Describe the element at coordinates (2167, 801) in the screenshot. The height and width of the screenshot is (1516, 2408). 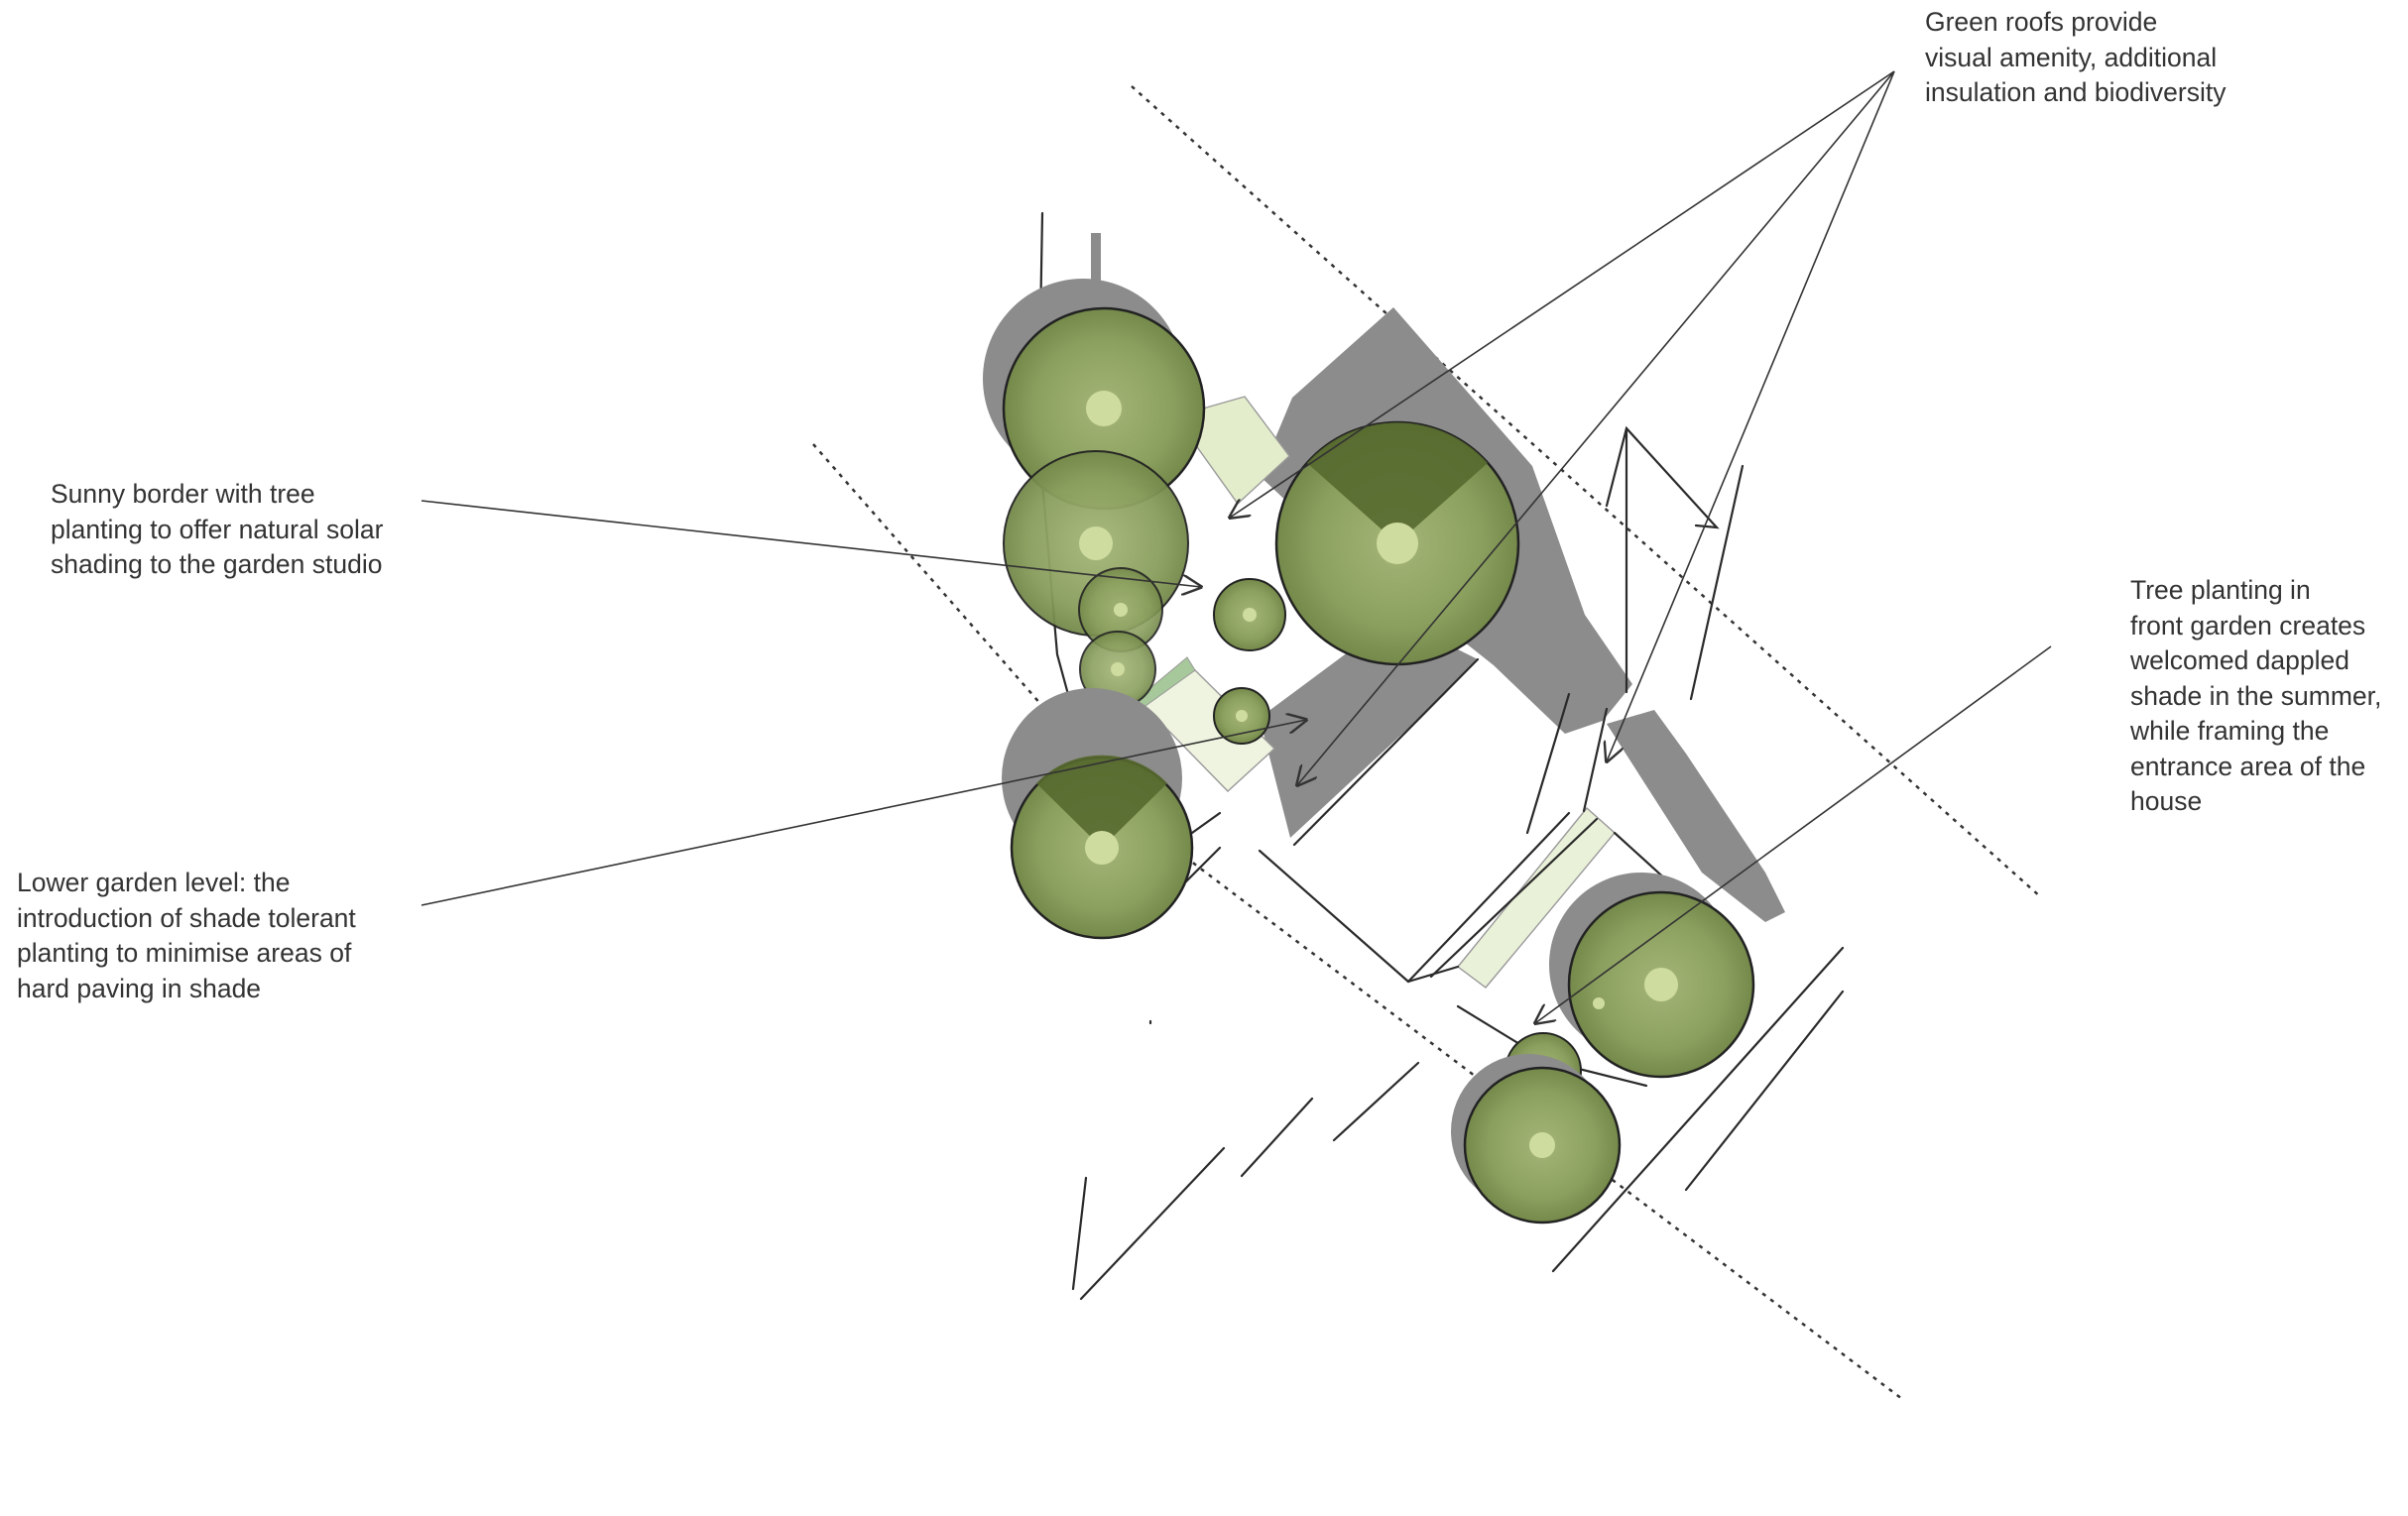
I see `annotation-line: house` at that location.